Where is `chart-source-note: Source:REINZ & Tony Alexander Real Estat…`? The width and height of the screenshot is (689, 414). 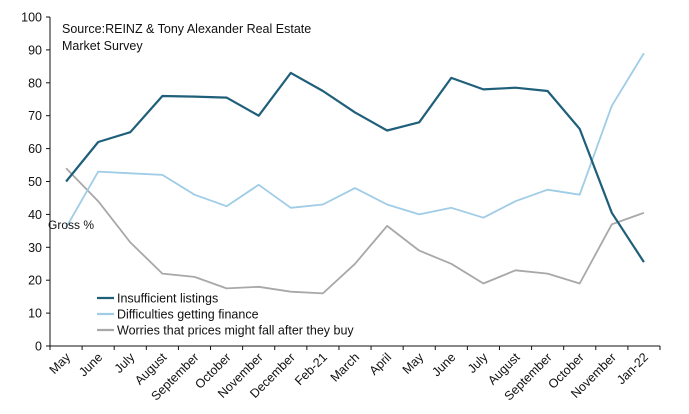
chart-source-note: Source:REINZ & Tony Alexander Real Estat… is located at coordinates (187, 37).